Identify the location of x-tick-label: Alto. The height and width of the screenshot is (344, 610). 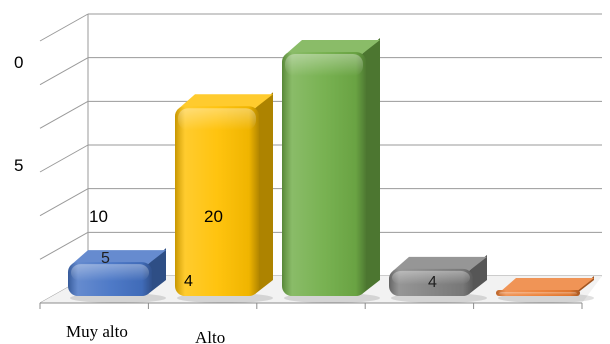
(210, 336).